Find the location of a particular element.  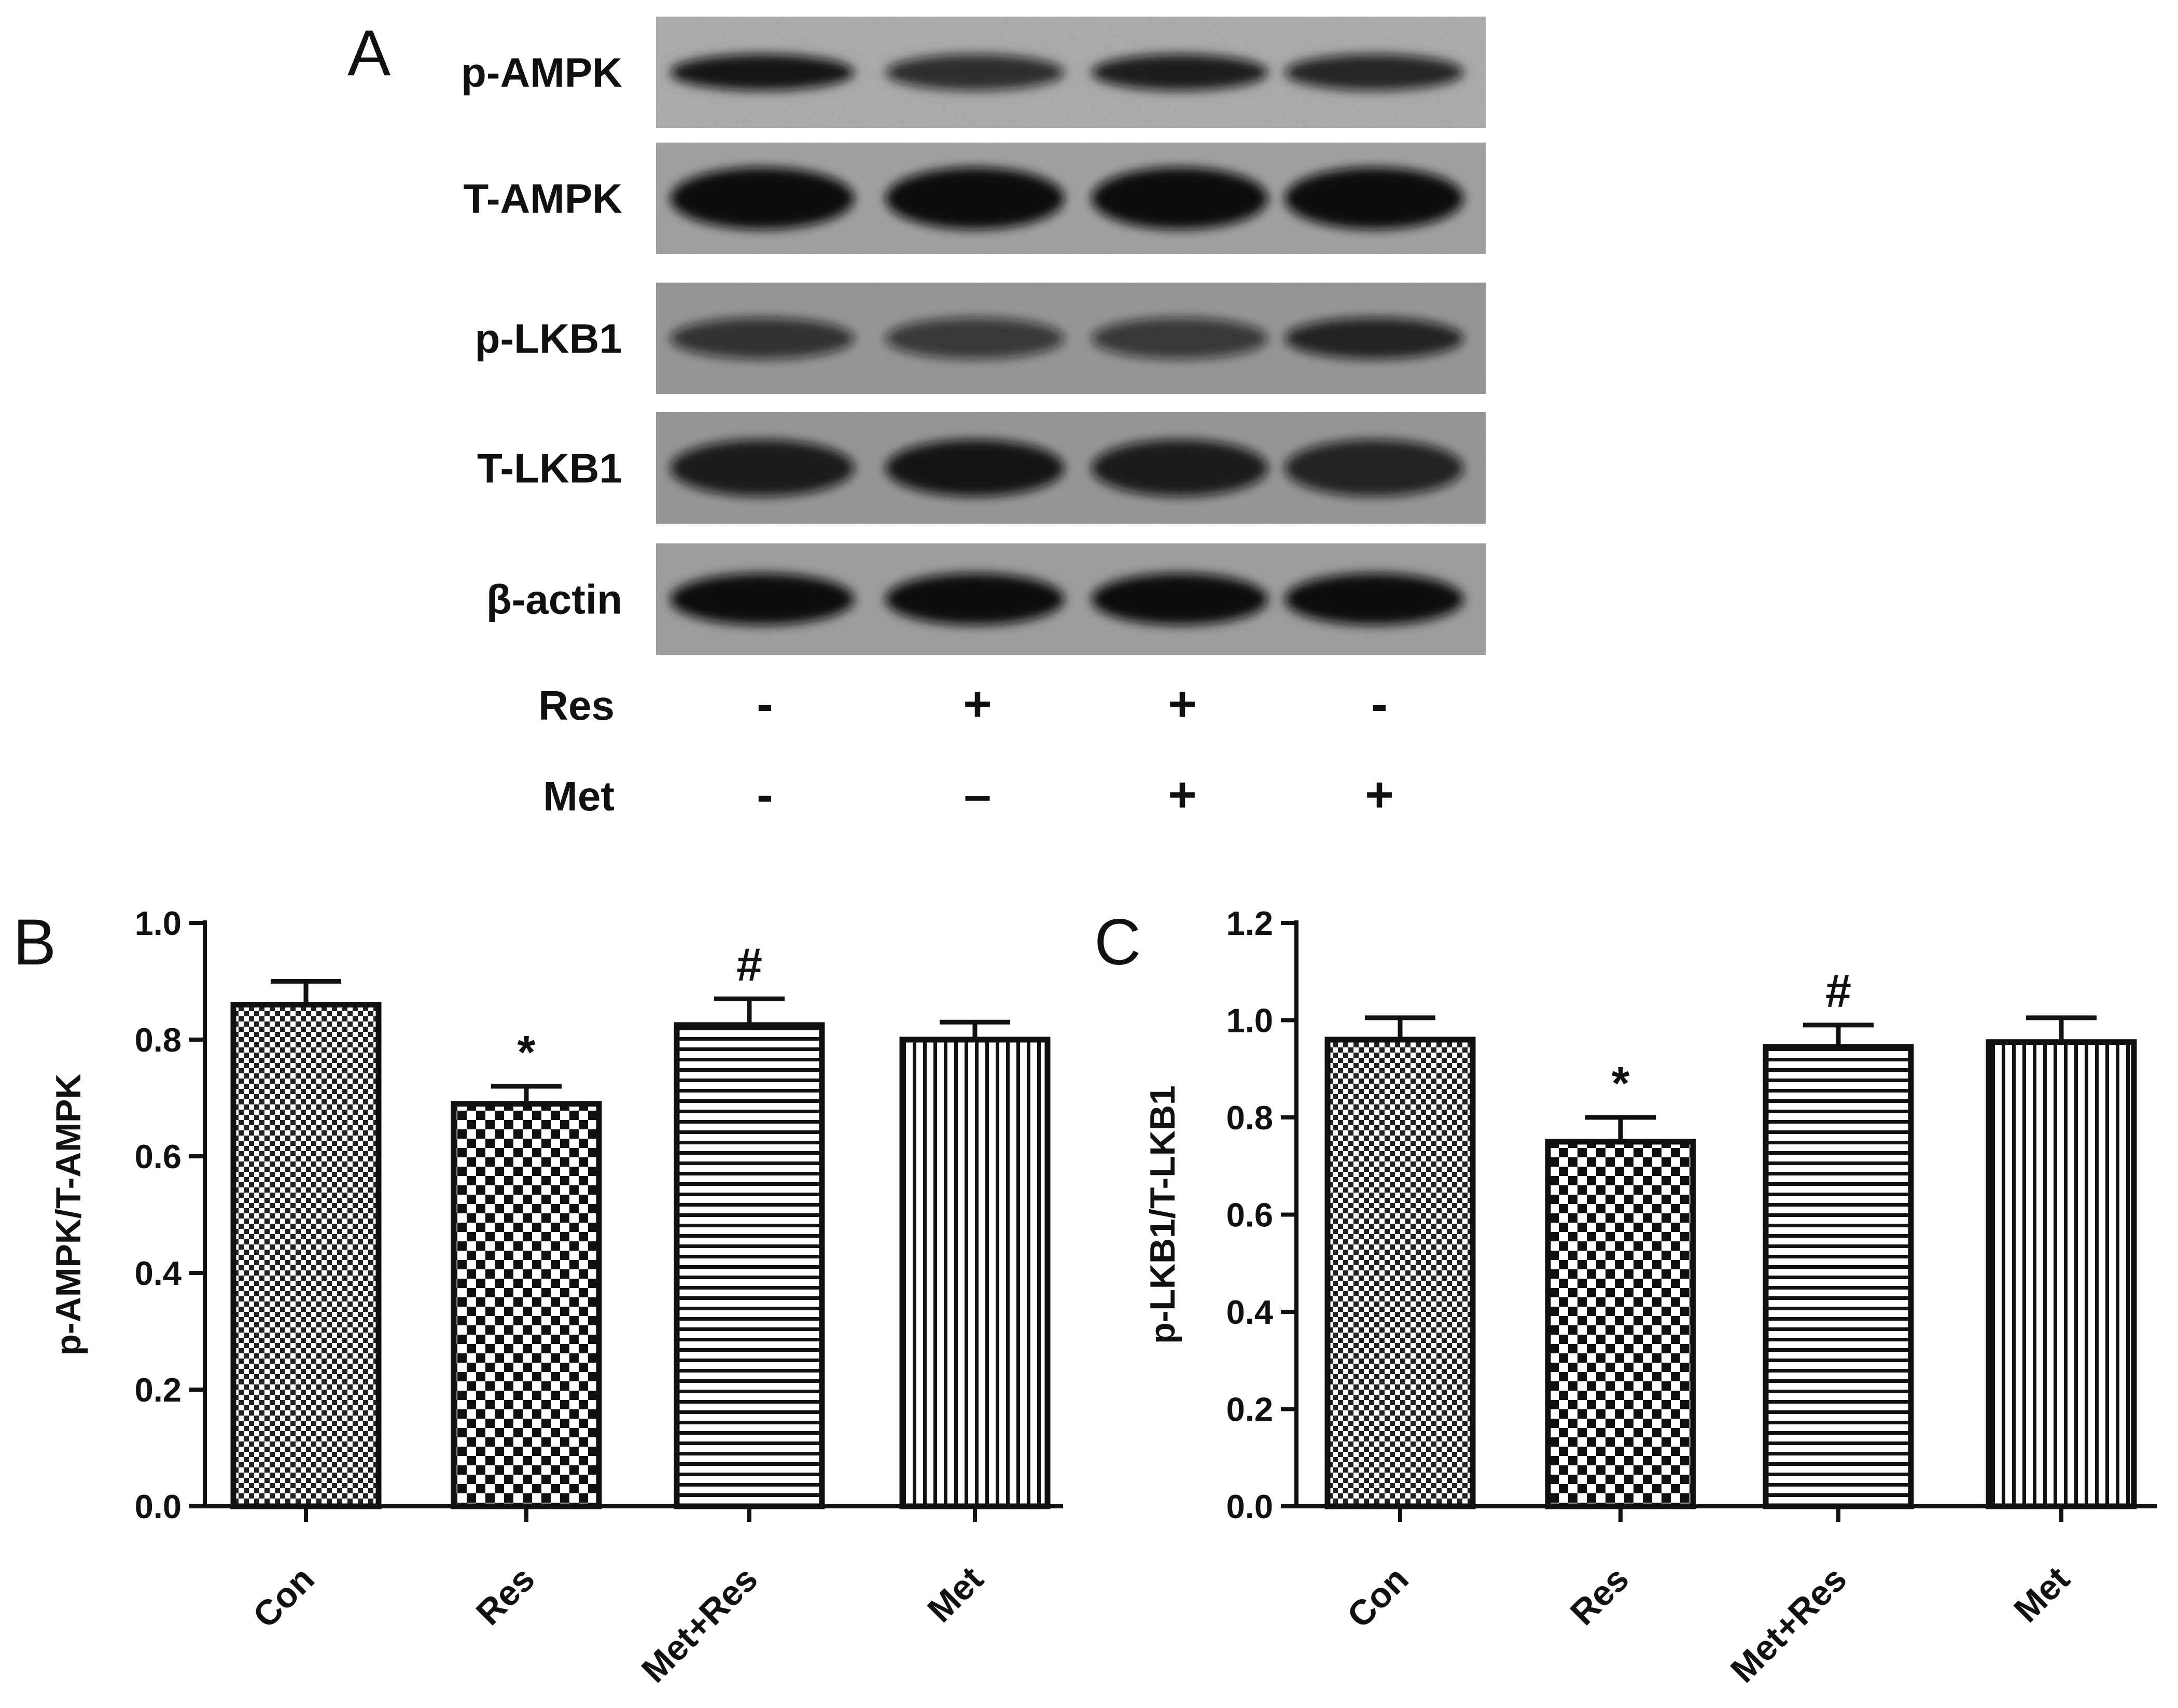

blot-row-label: p-LKB1 is located at coordinates (548, 339).